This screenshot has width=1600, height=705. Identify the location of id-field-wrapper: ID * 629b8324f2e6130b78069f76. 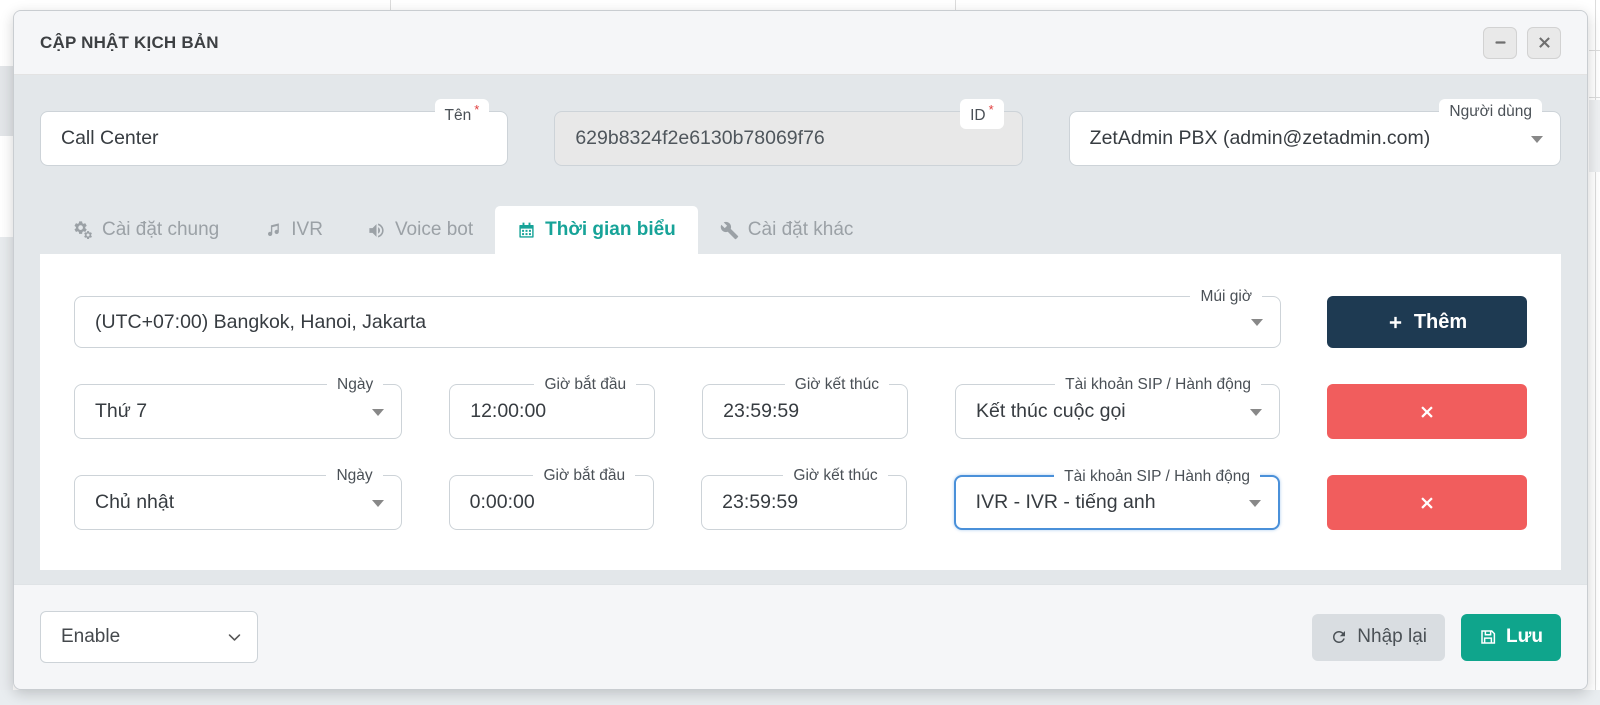
(788, 132).